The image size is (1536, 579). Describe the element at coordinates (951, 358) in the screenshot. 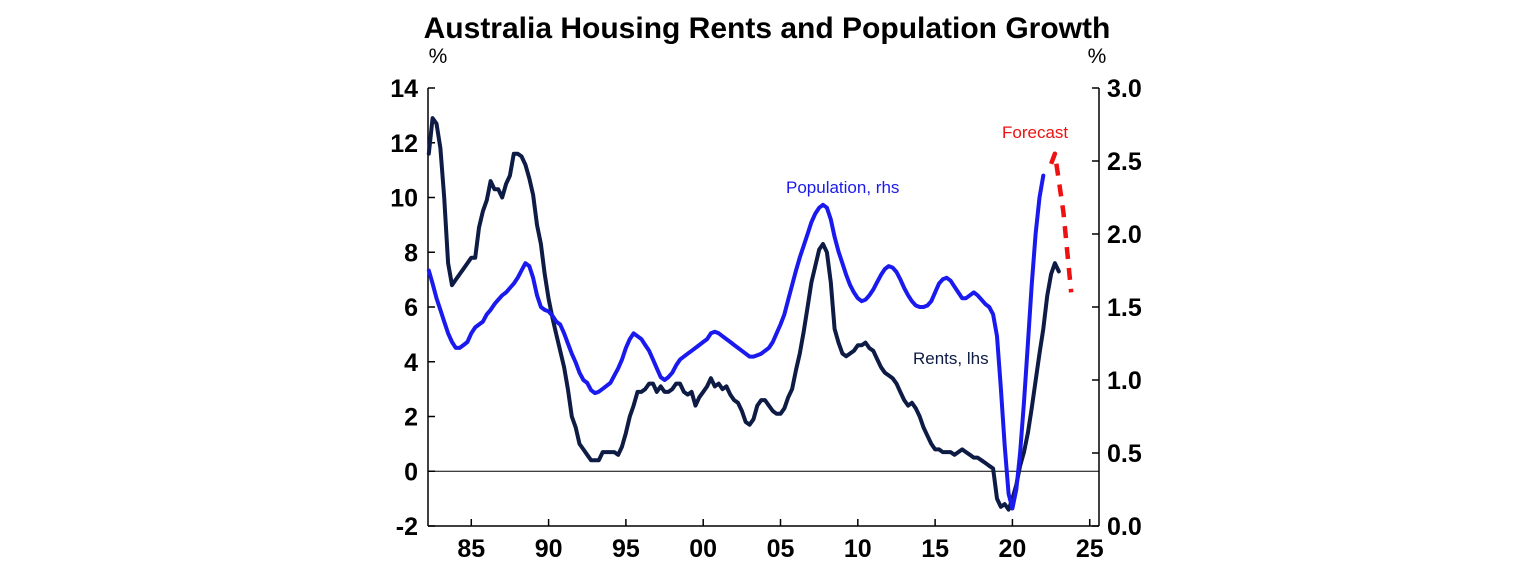

I see `rents-annotation: Rents, lhs` at that location.